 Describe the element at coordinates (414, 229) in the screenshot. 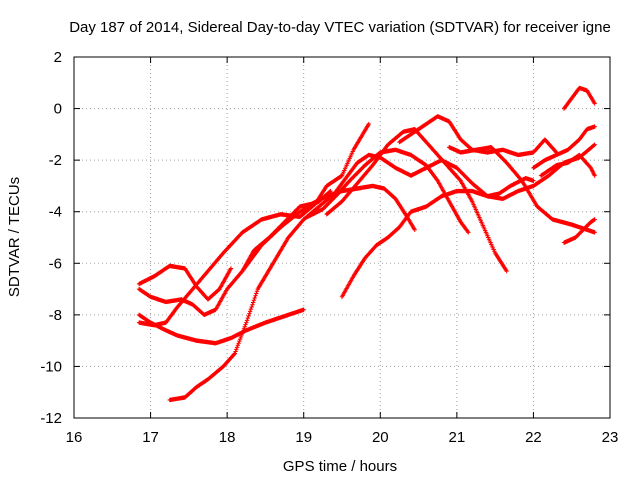

I see `s6-point` at that location.